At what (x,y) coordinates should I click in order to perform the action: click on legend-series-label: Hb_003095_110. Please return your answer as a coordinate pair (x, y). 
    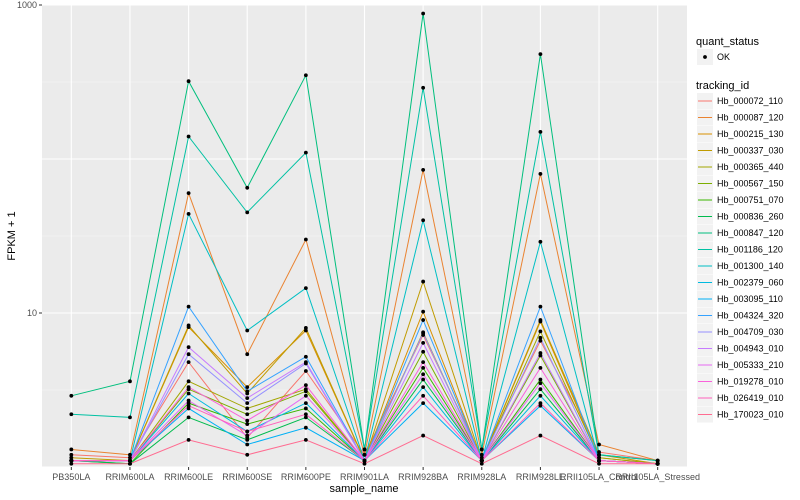
    Looking at the image, I should click on (750, 299).